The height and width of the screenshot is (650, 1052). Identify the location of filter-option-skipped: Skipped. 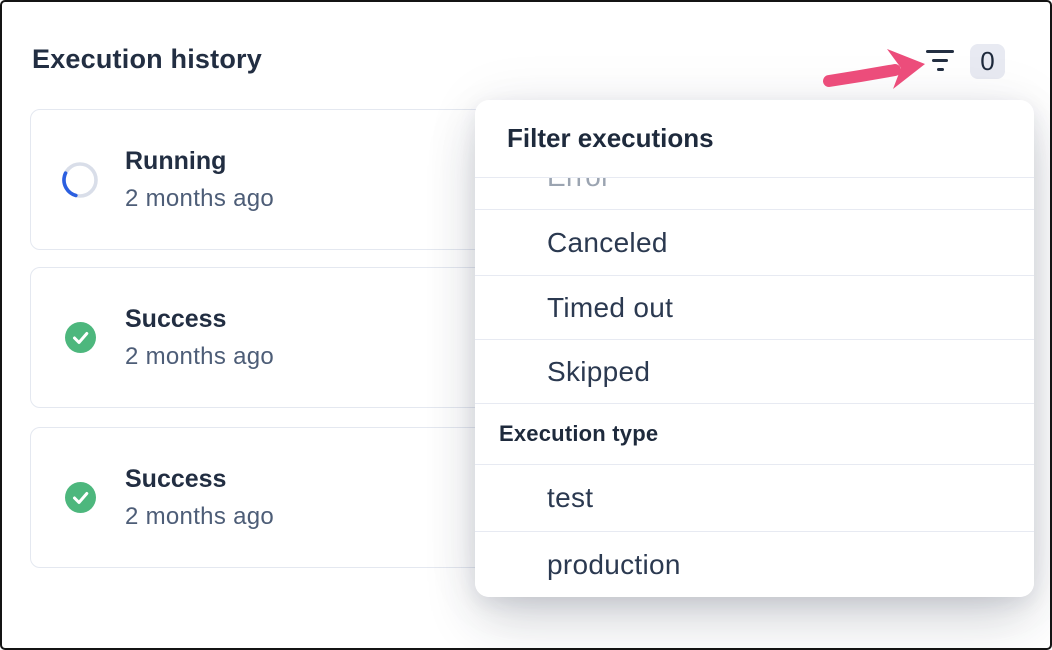
(754, 372).